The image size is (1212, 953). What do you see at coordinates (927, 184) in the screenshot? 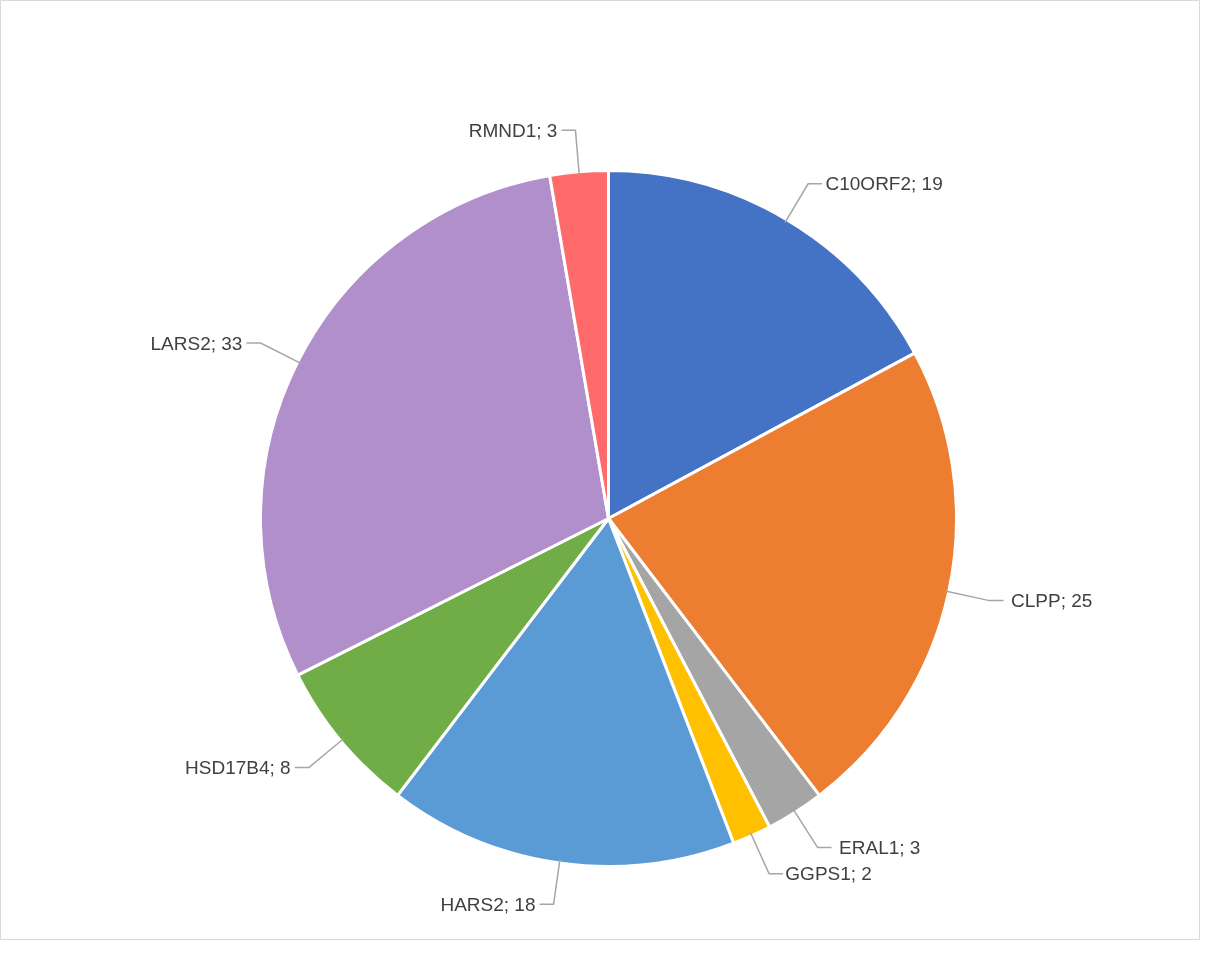
I see `data-label: ; 19` at bounding box center [927, 184].